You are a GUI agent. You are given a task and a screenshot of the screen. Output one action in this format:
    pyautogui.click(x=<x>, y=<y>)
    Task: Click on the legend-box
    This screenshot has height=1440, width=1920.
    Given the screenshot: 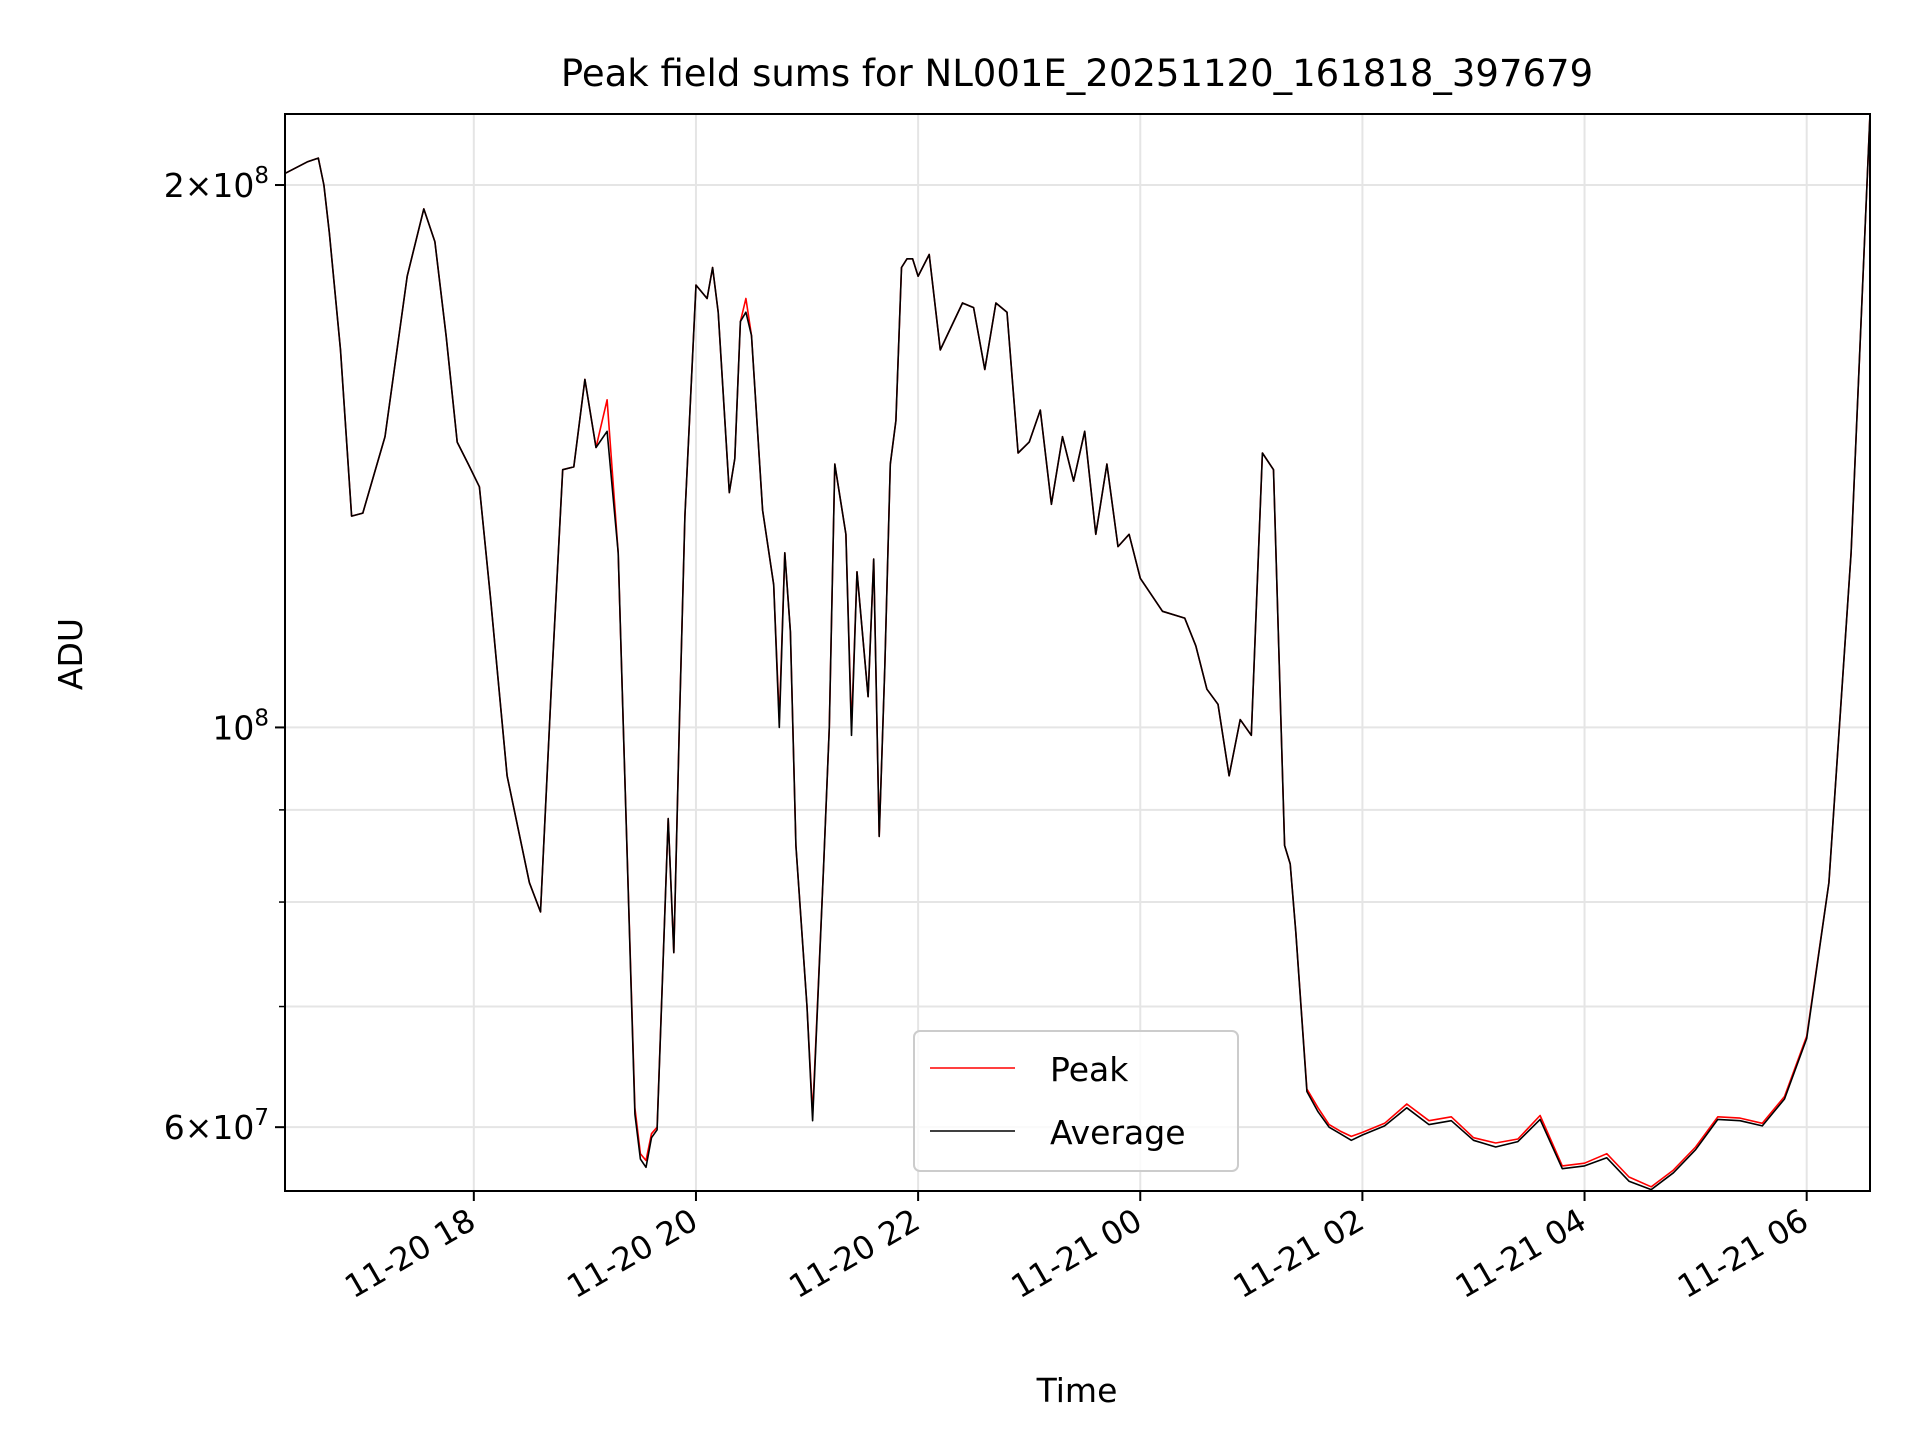 What is the action you would take?
    pyautogui.click(x=1076, y=1101)
    